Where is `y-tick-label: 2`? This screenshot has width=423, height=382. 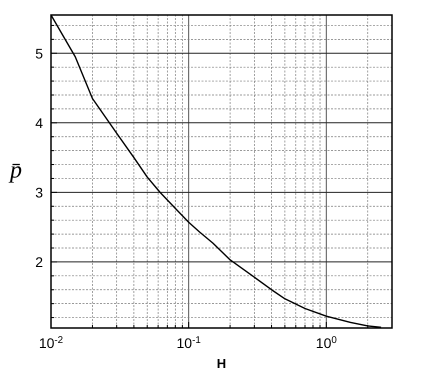 y-tick-label: 2 is located at coordinates (39, 262).